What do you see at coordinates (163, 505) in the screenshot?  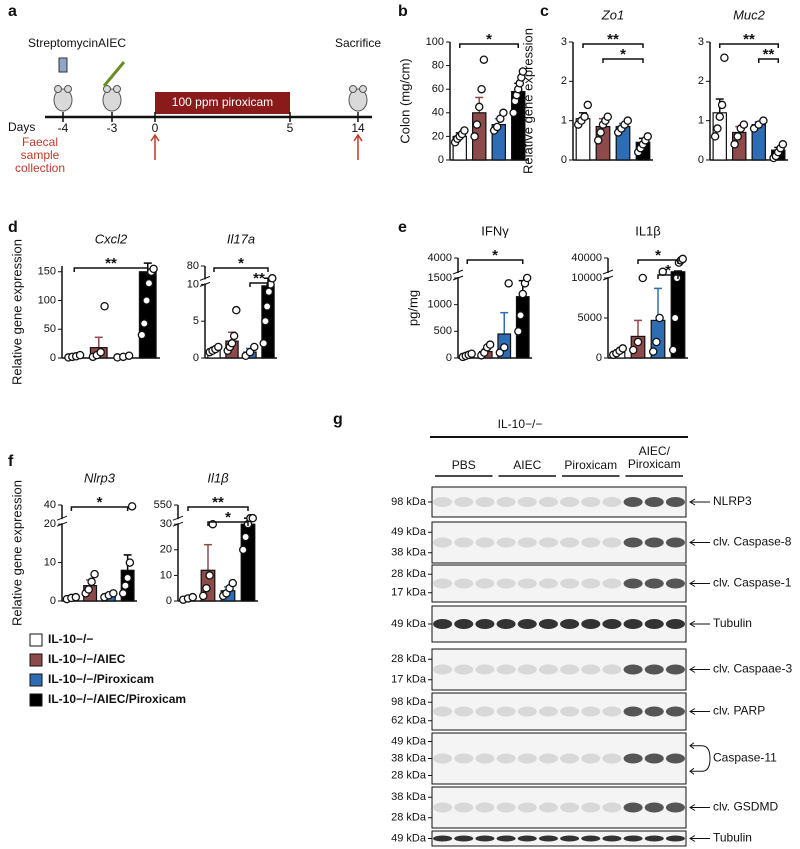 I see `y-tick-label: 550` at bounding box center [163, 505].